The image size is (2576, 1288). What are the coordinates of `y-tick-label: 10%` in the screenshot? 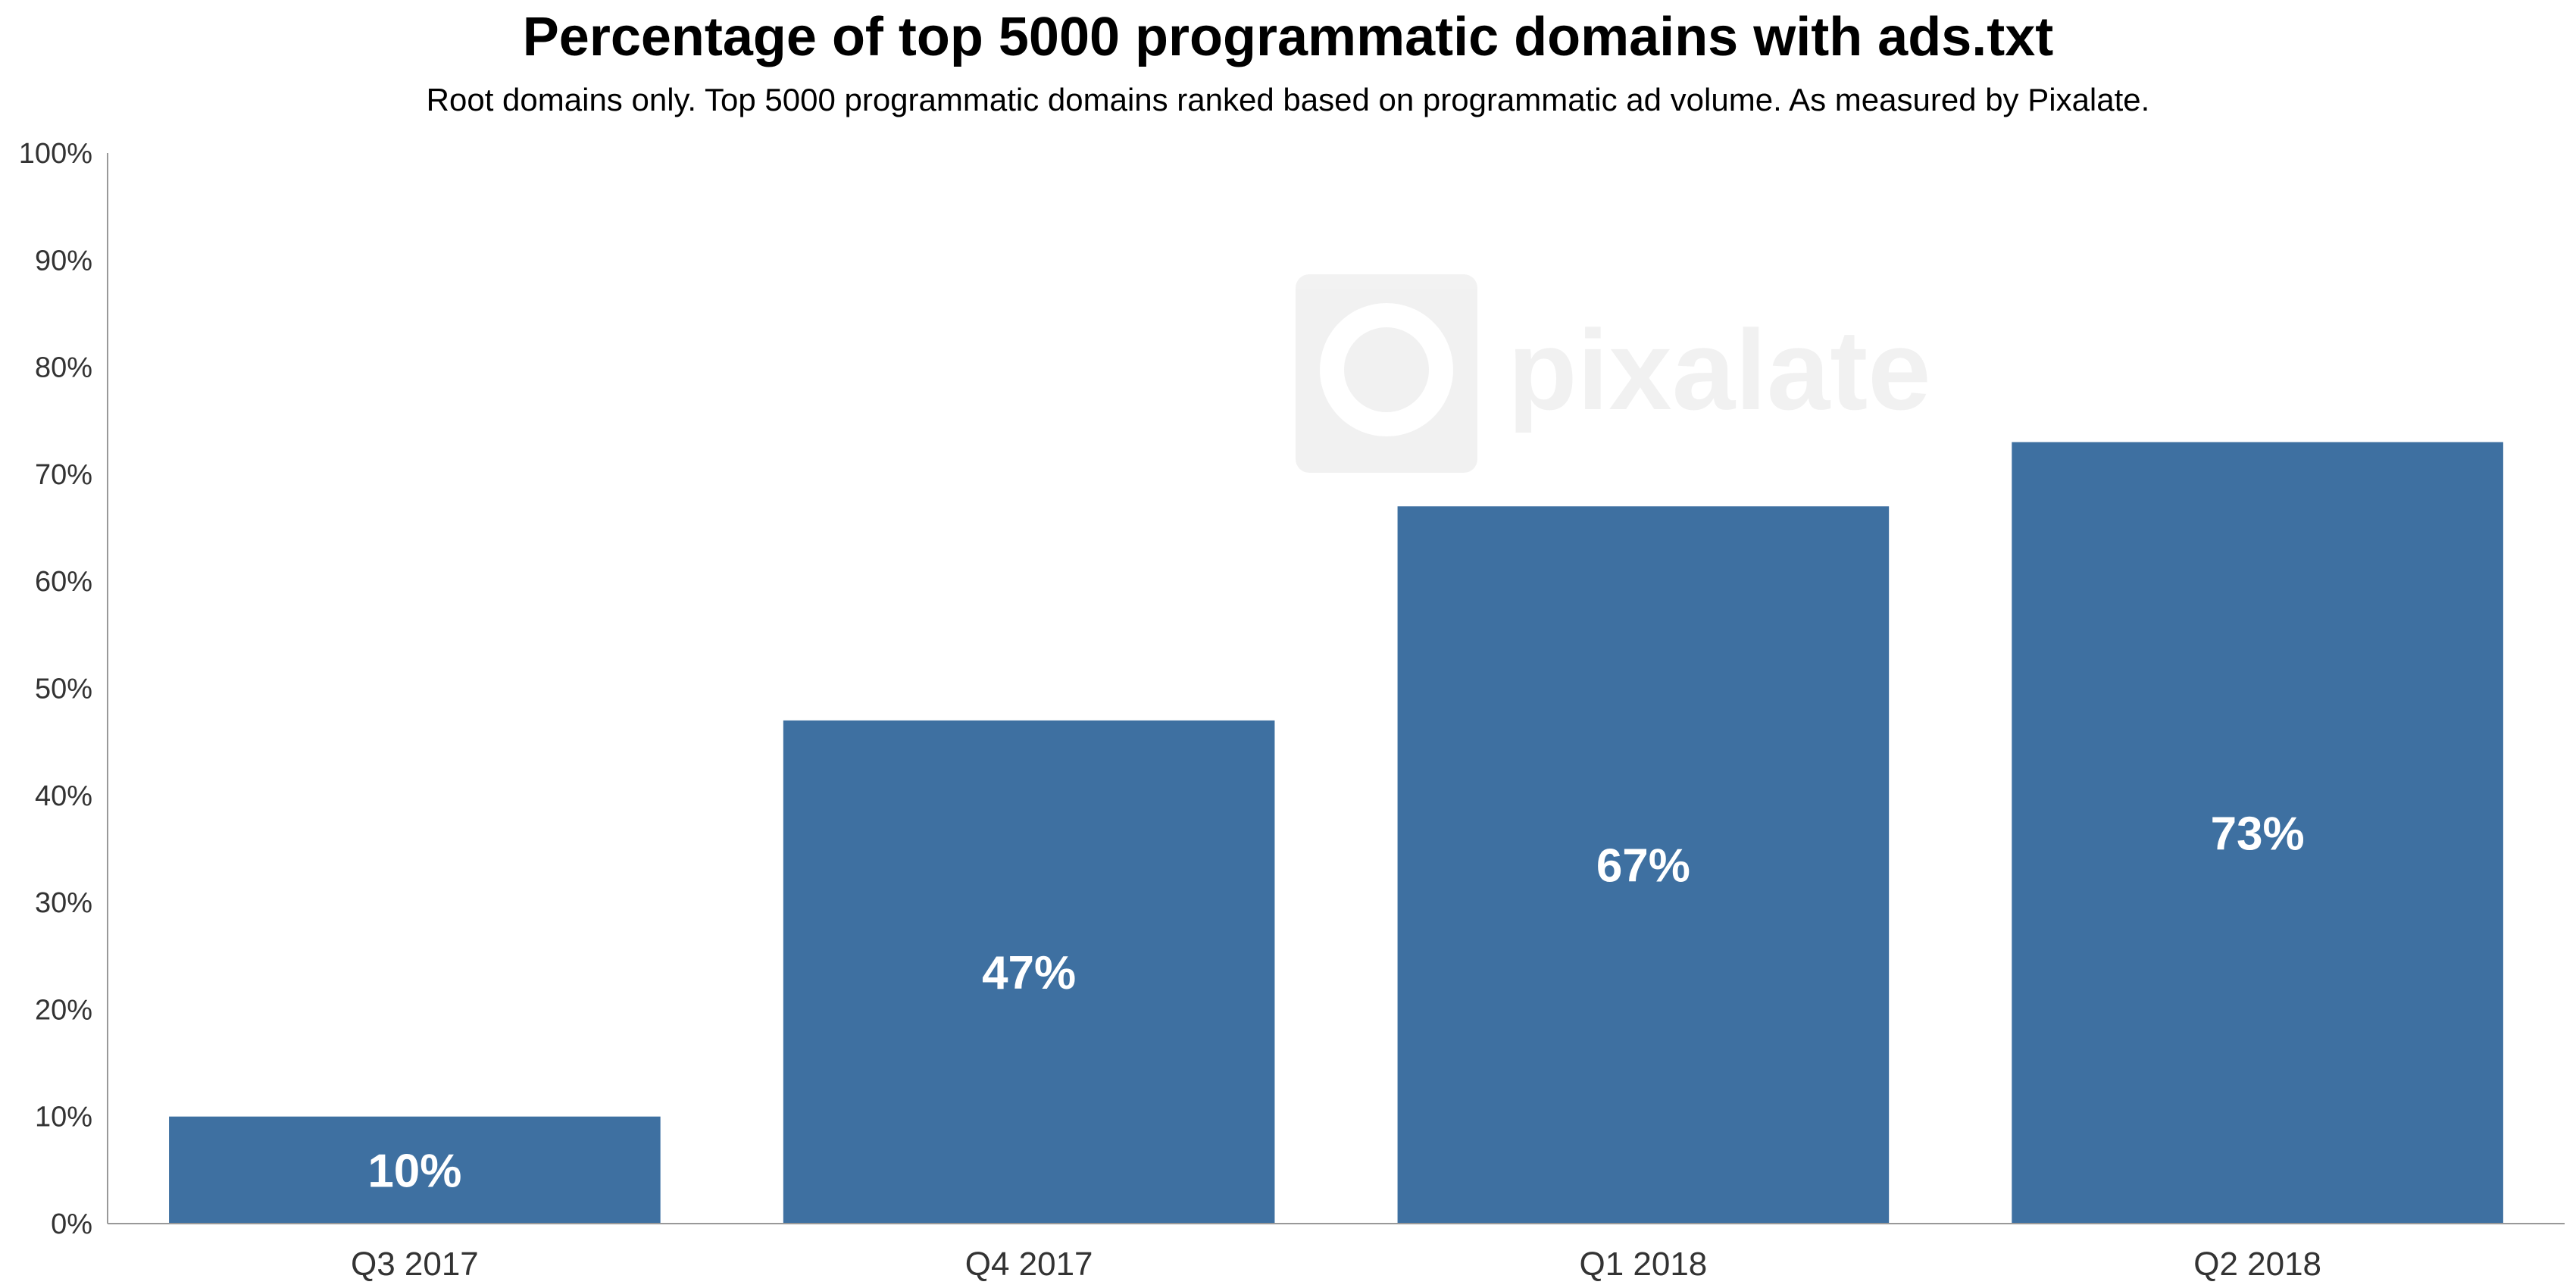 It's located at (64, 1117).